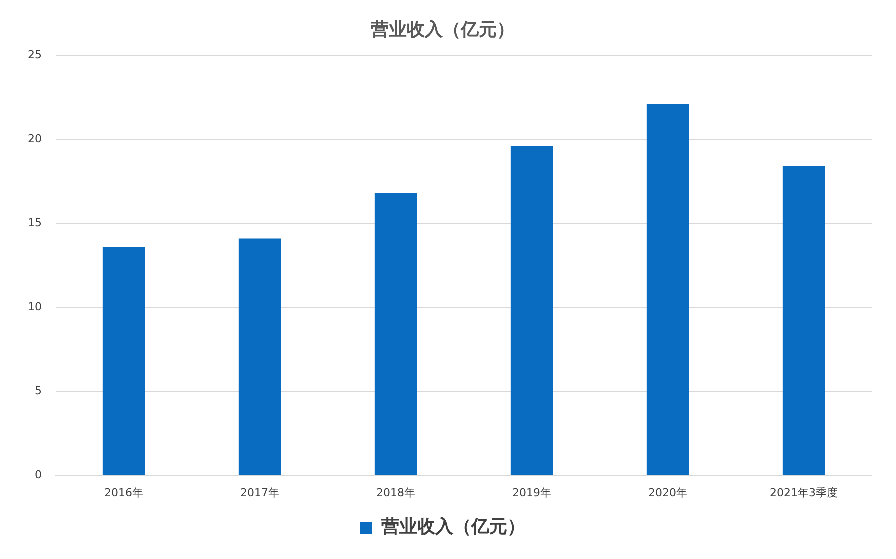 The image size is (896, 559). What do you see at coordinates (804, 493) in the screenshot?
I see `x-tick-label: 2021年3季度` at bounding box center [804, 493].